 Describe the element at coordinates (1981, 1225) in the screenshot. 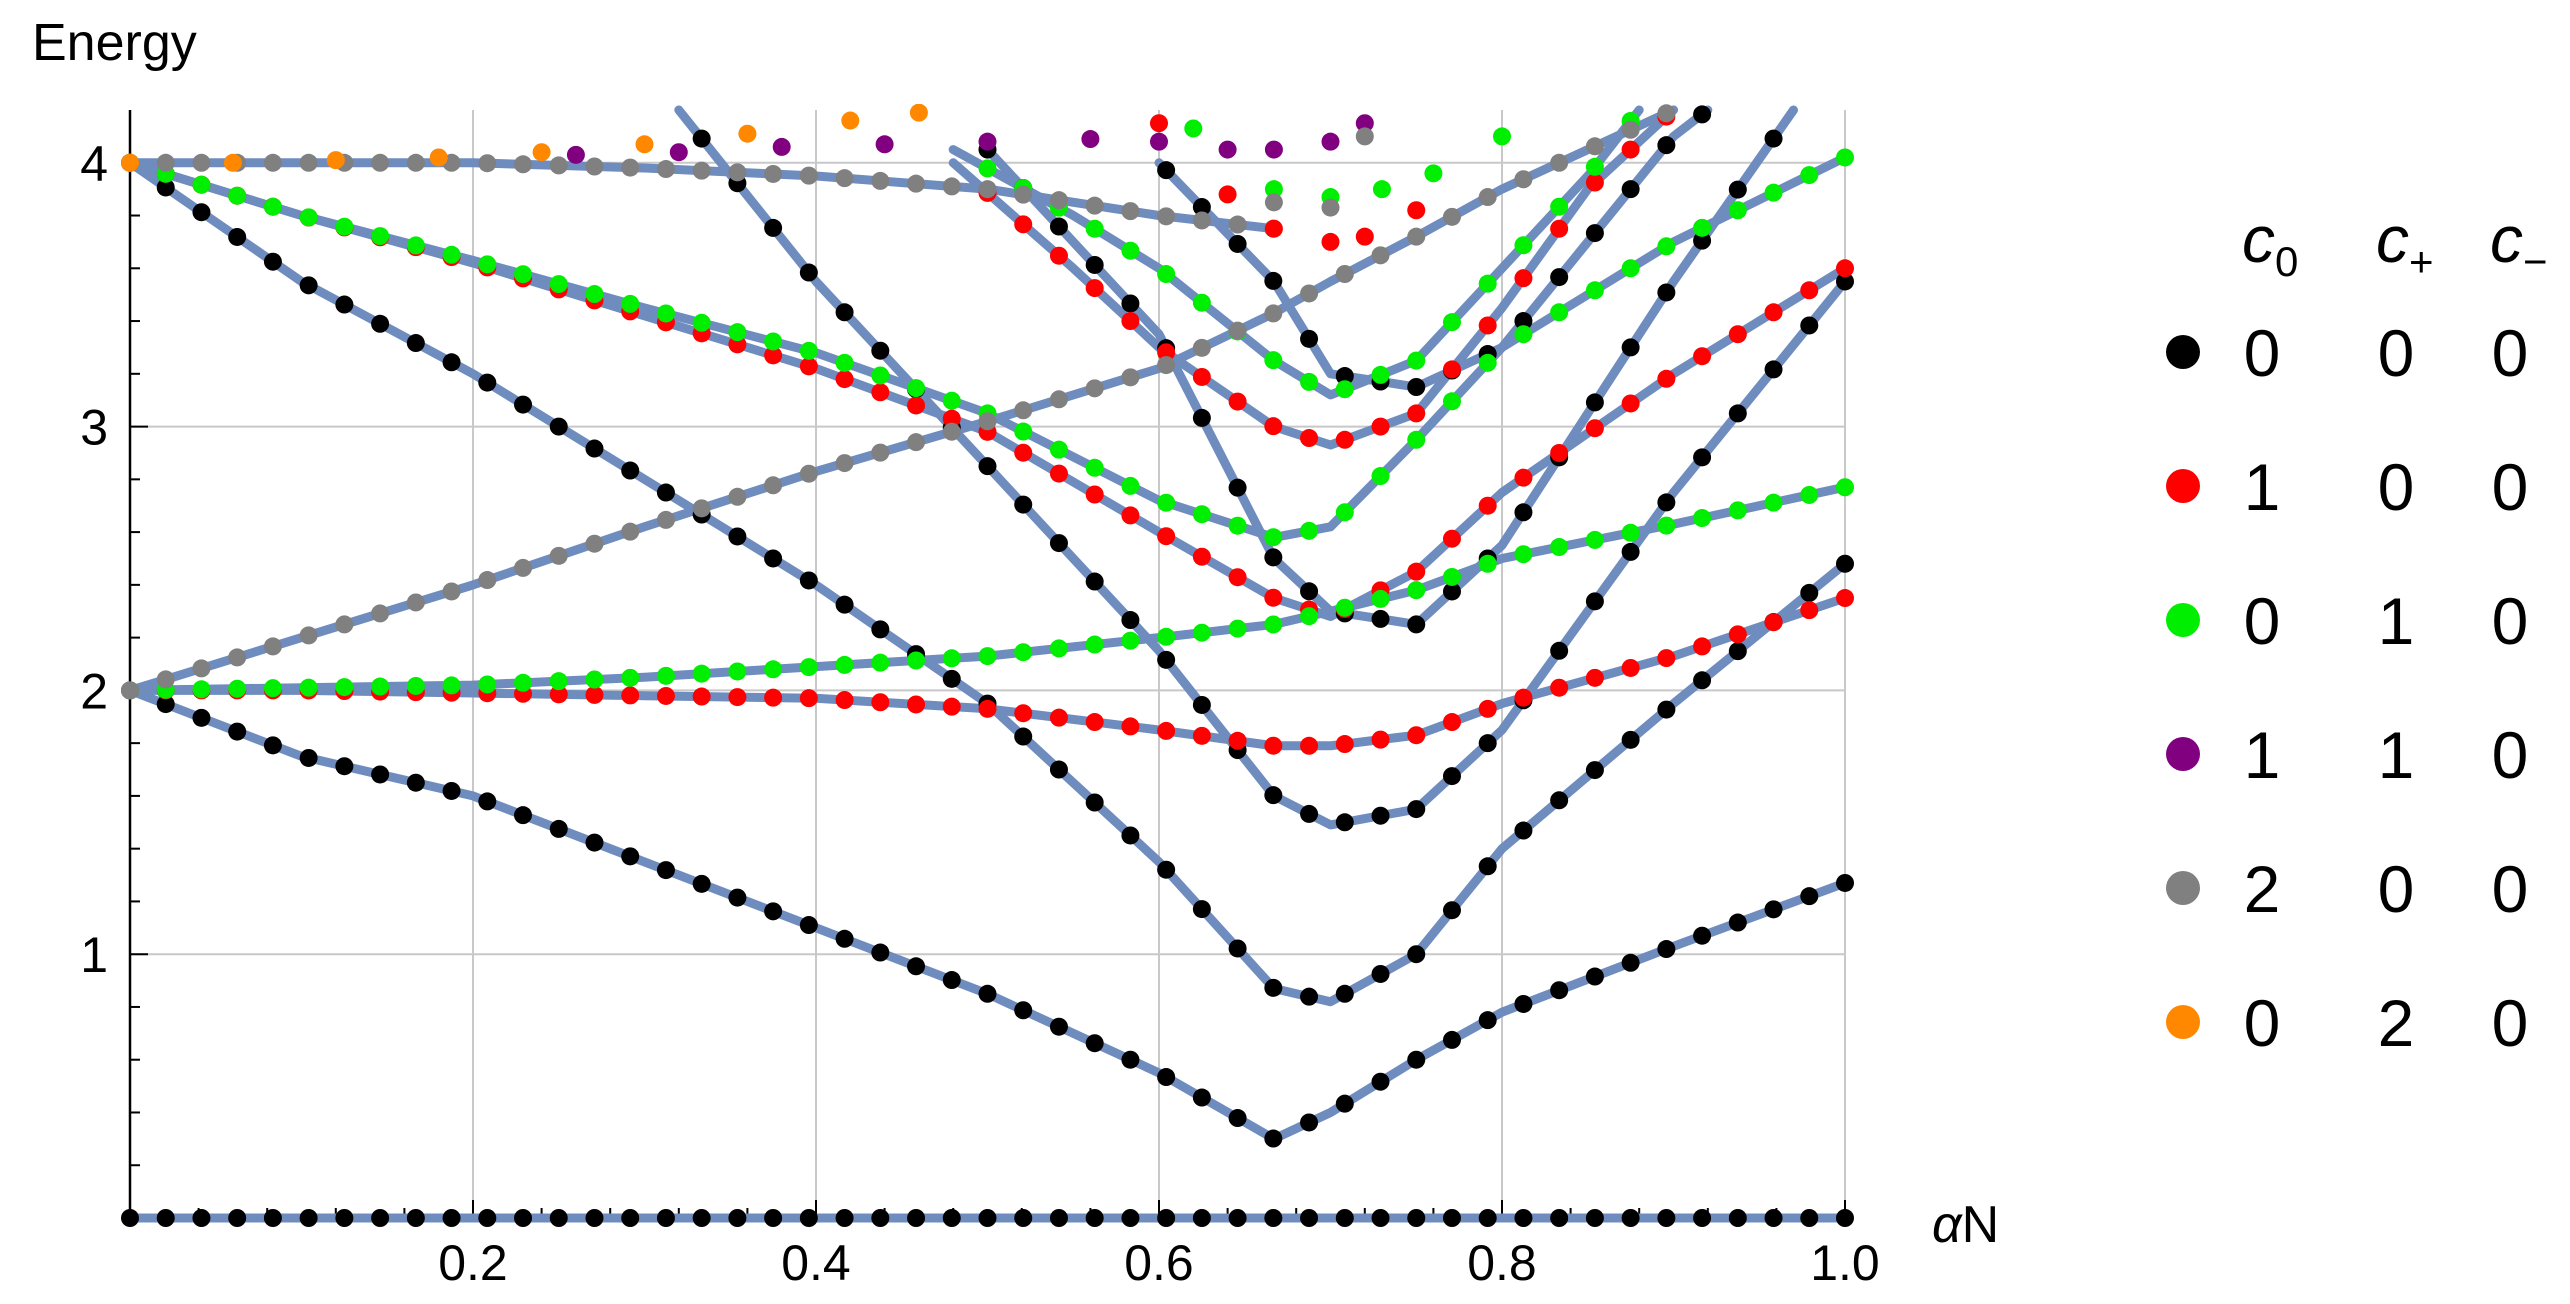

I see `x-axis-title-rest: N` at that location.